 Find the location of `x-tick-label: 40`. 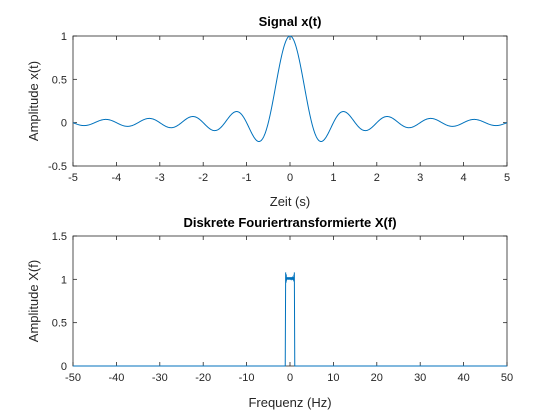

x-tick-label: 40 is located at coordinates (463, 378).